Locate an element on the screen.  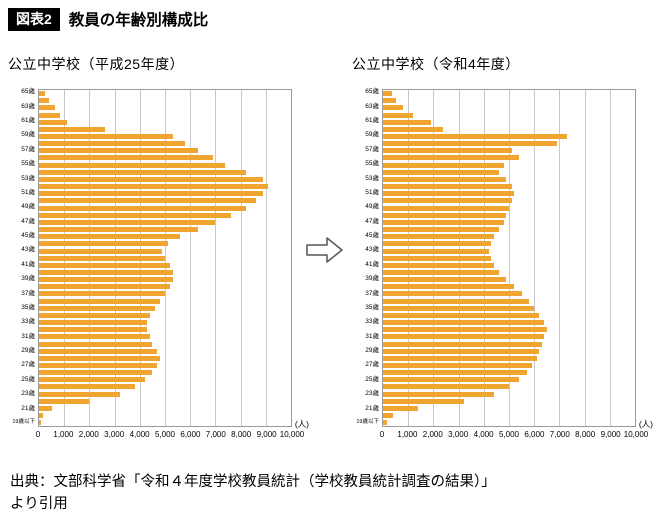
x-axis-tick-label: 3,000 is located at coordinates (458, 434).